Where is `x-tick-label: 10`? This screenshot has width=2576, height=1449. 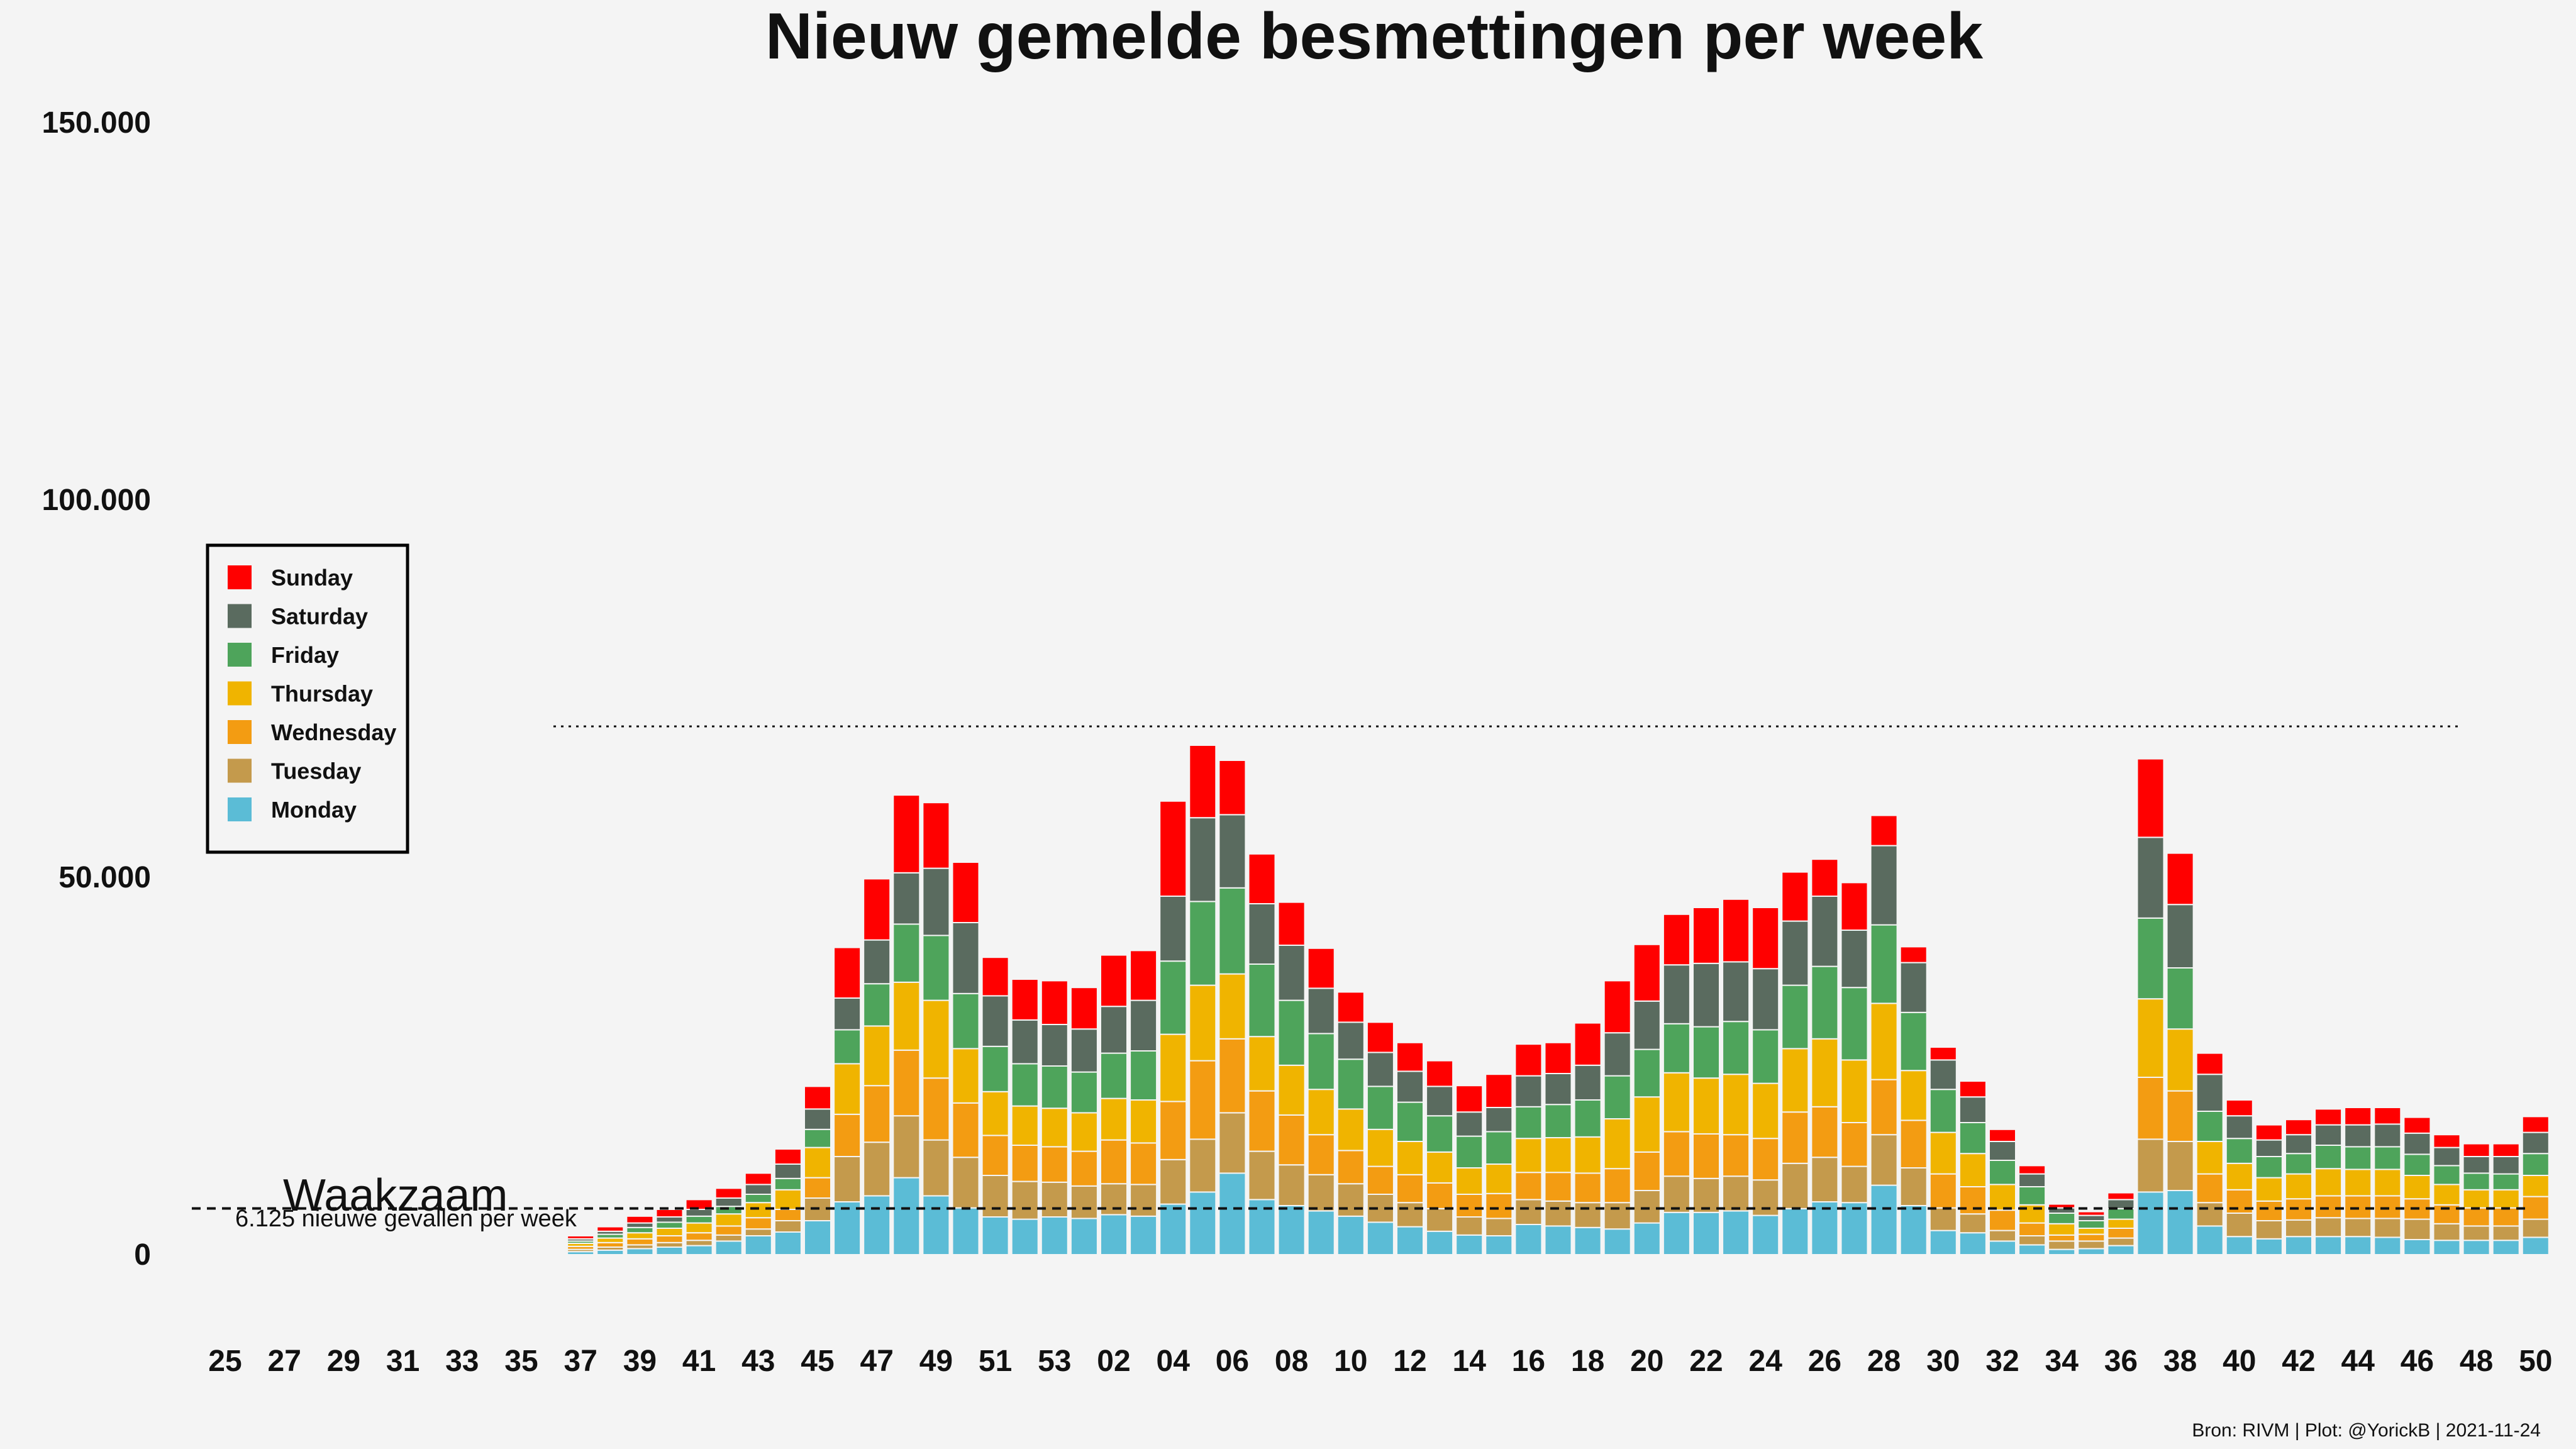 x-tick-label: 10 is located at coordinates (1350, 1361).